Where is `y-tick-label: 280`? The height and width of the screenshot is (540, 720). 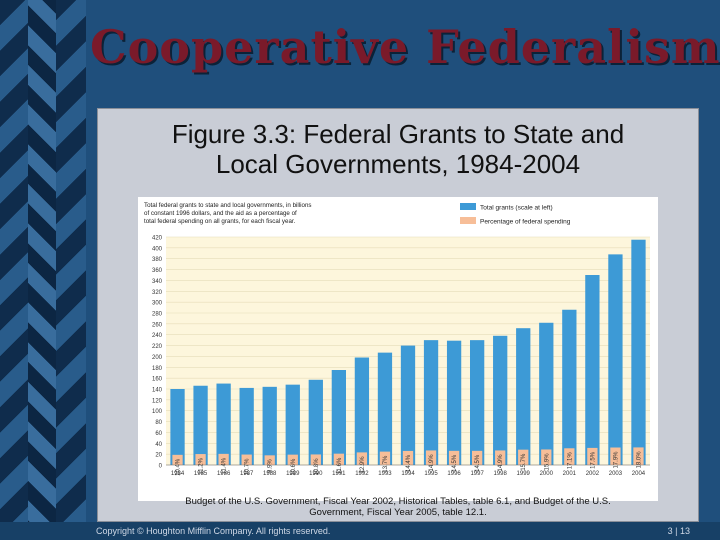 y-tick-label: 280 is located at coordinates (157, 315).